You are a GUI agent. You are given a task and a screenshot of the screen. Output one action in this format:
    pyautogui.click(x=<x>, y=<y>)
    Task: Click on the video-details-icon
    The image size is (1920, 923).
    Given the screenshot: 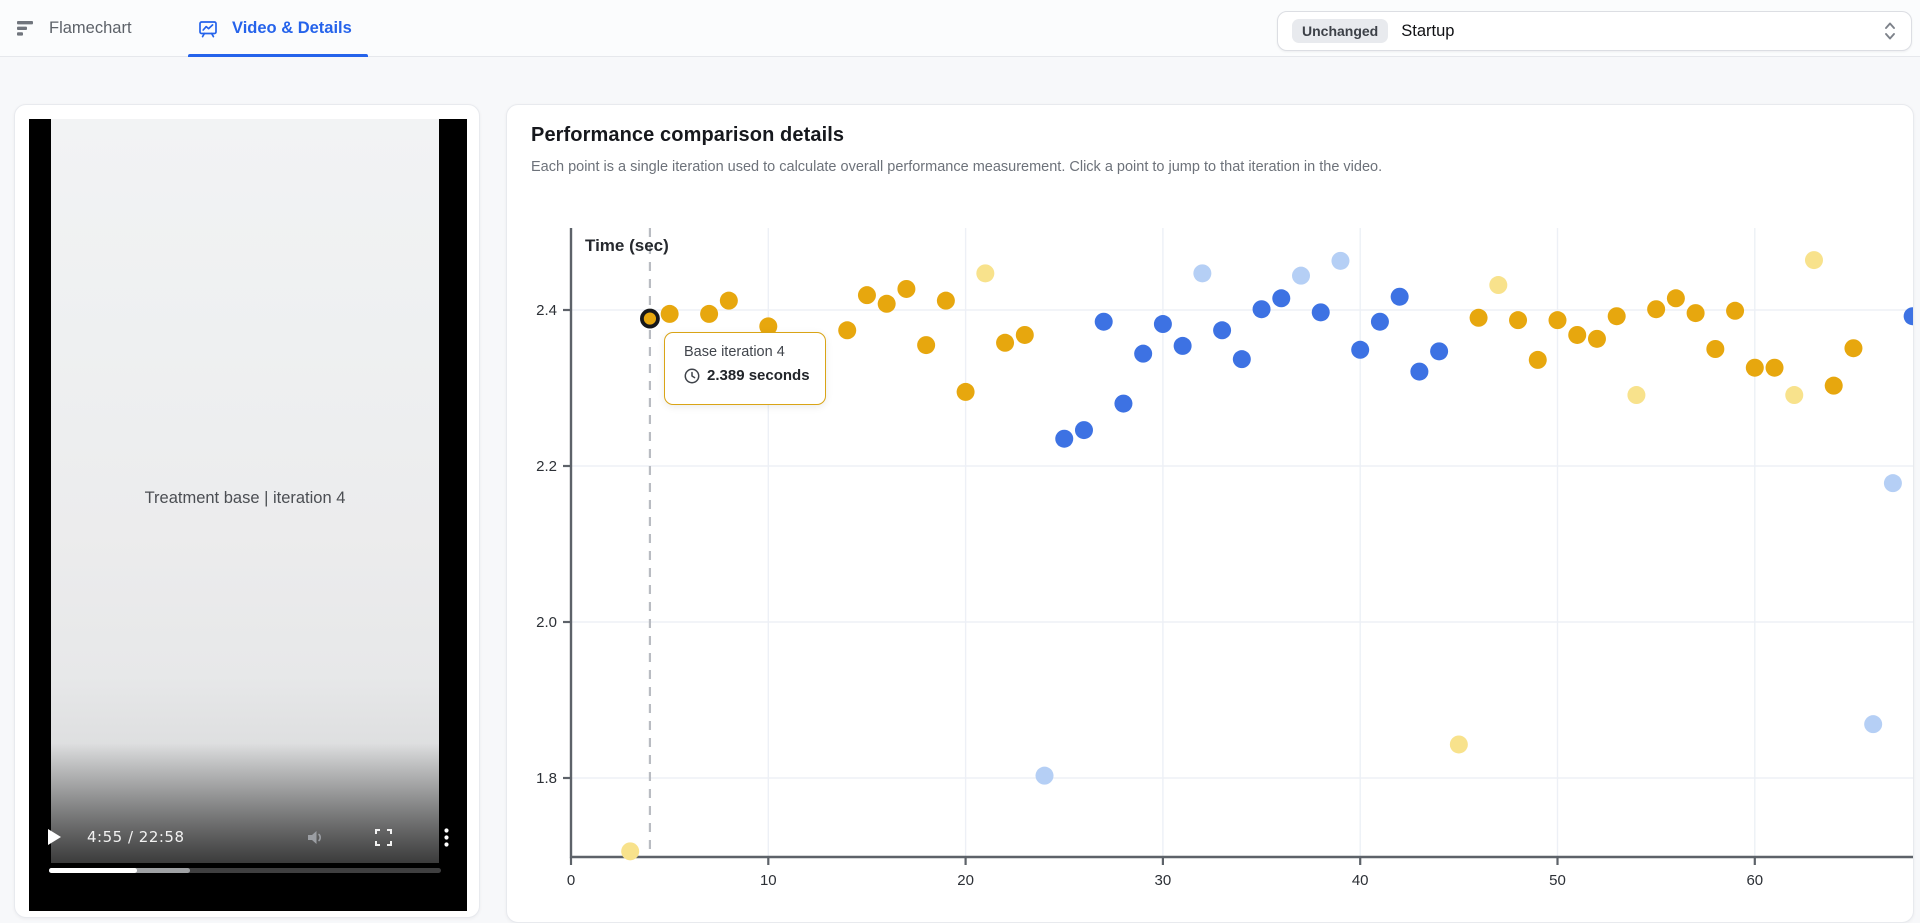 What is the action you would take?
    pyautogui.click(x=208, y=28)
    